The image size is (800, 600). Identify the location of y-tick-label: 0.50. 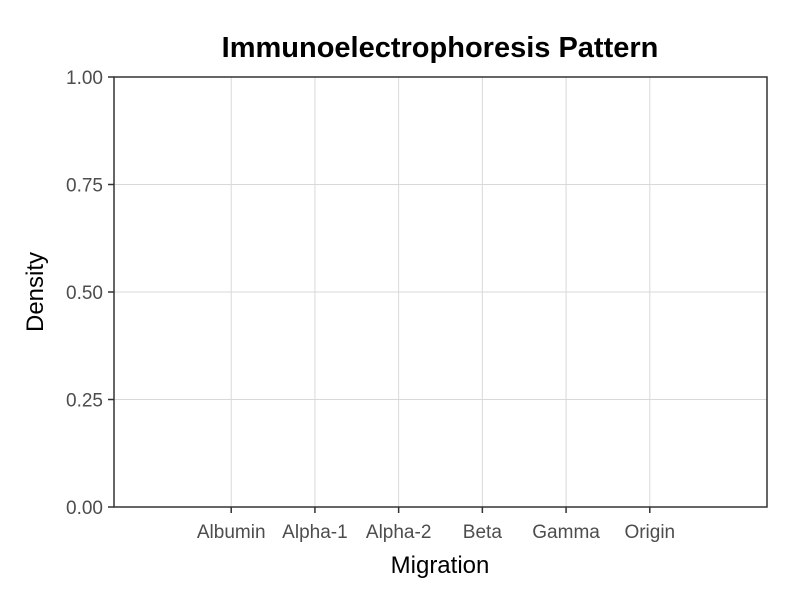
(84, 293).